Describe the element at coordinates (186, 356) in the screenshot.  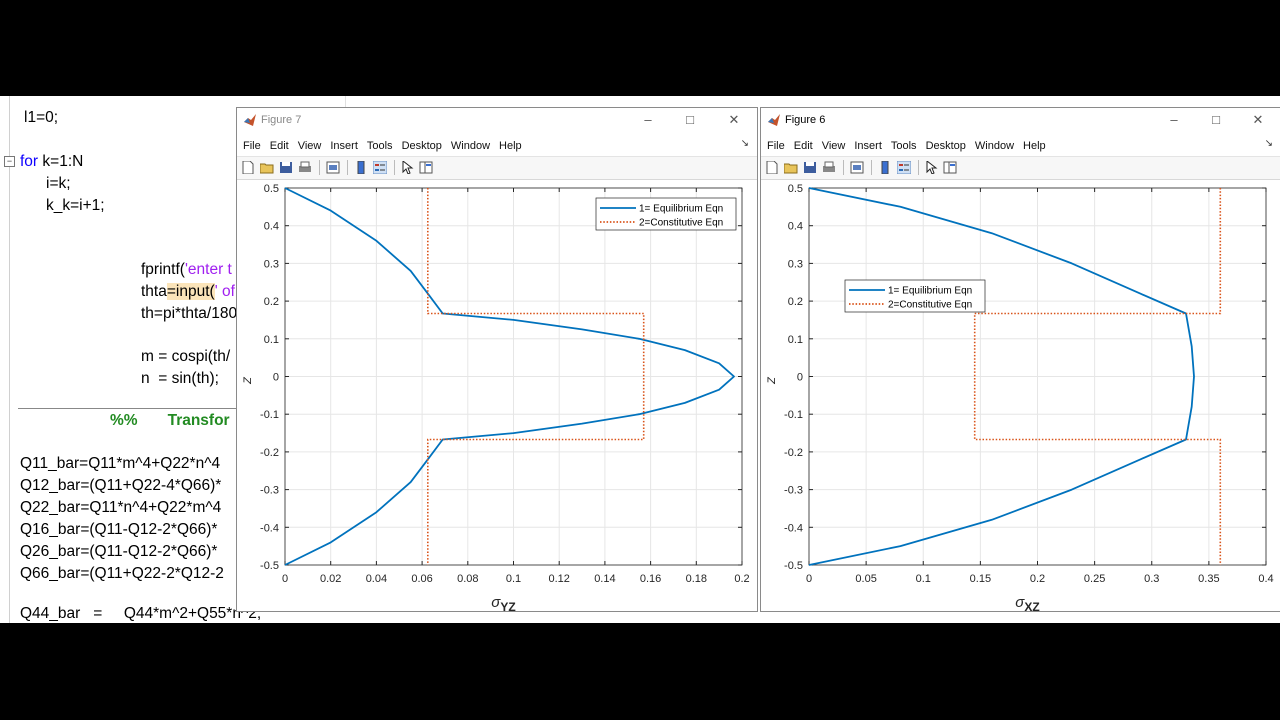
I see `code-line-m: m = cospi(th/` at that location.